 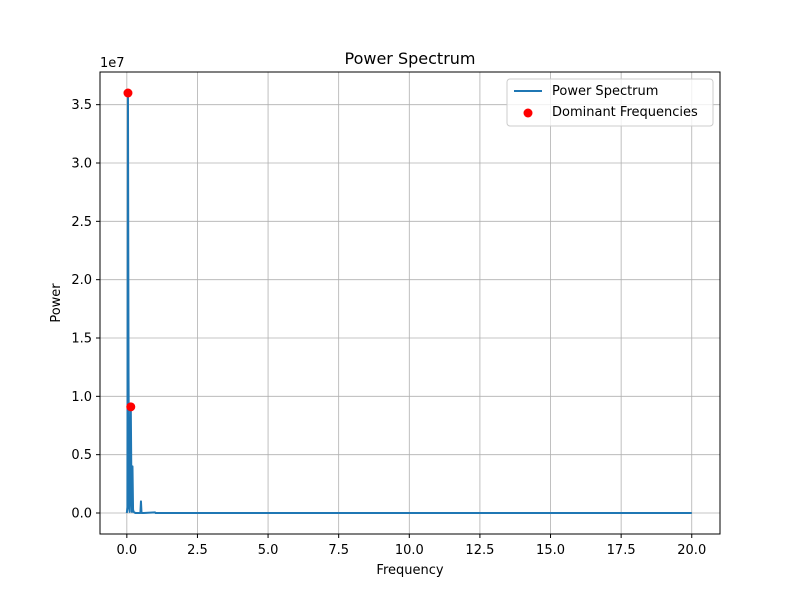 What do you see at coordinates (409, 550) in the screenshot?
I see `x-tick-label: 10.0` at bounding box center [409, 550].